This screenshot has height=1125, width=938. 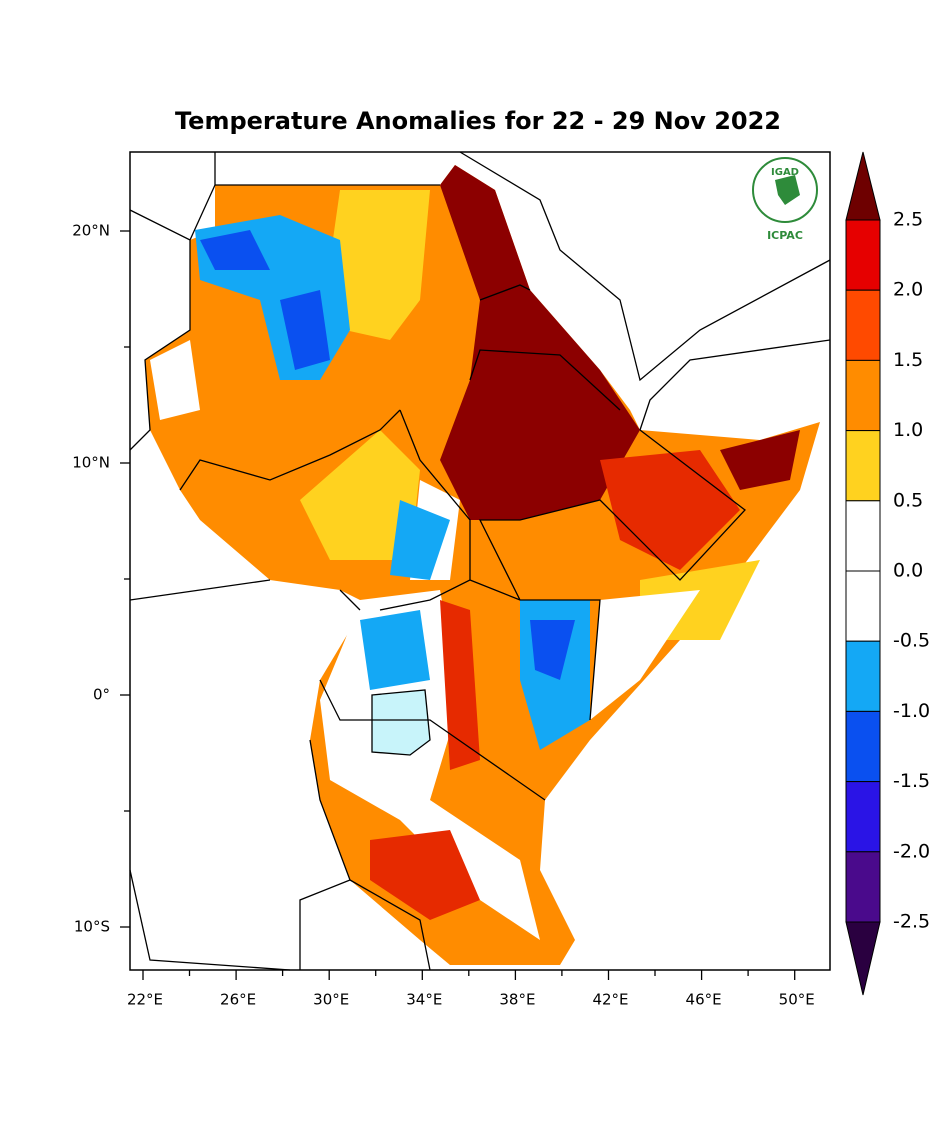 What do you see at coordinates (911, 781) in the screenshot?
I see `colorbar-label: -1.5` at bounding box center [911, 781].